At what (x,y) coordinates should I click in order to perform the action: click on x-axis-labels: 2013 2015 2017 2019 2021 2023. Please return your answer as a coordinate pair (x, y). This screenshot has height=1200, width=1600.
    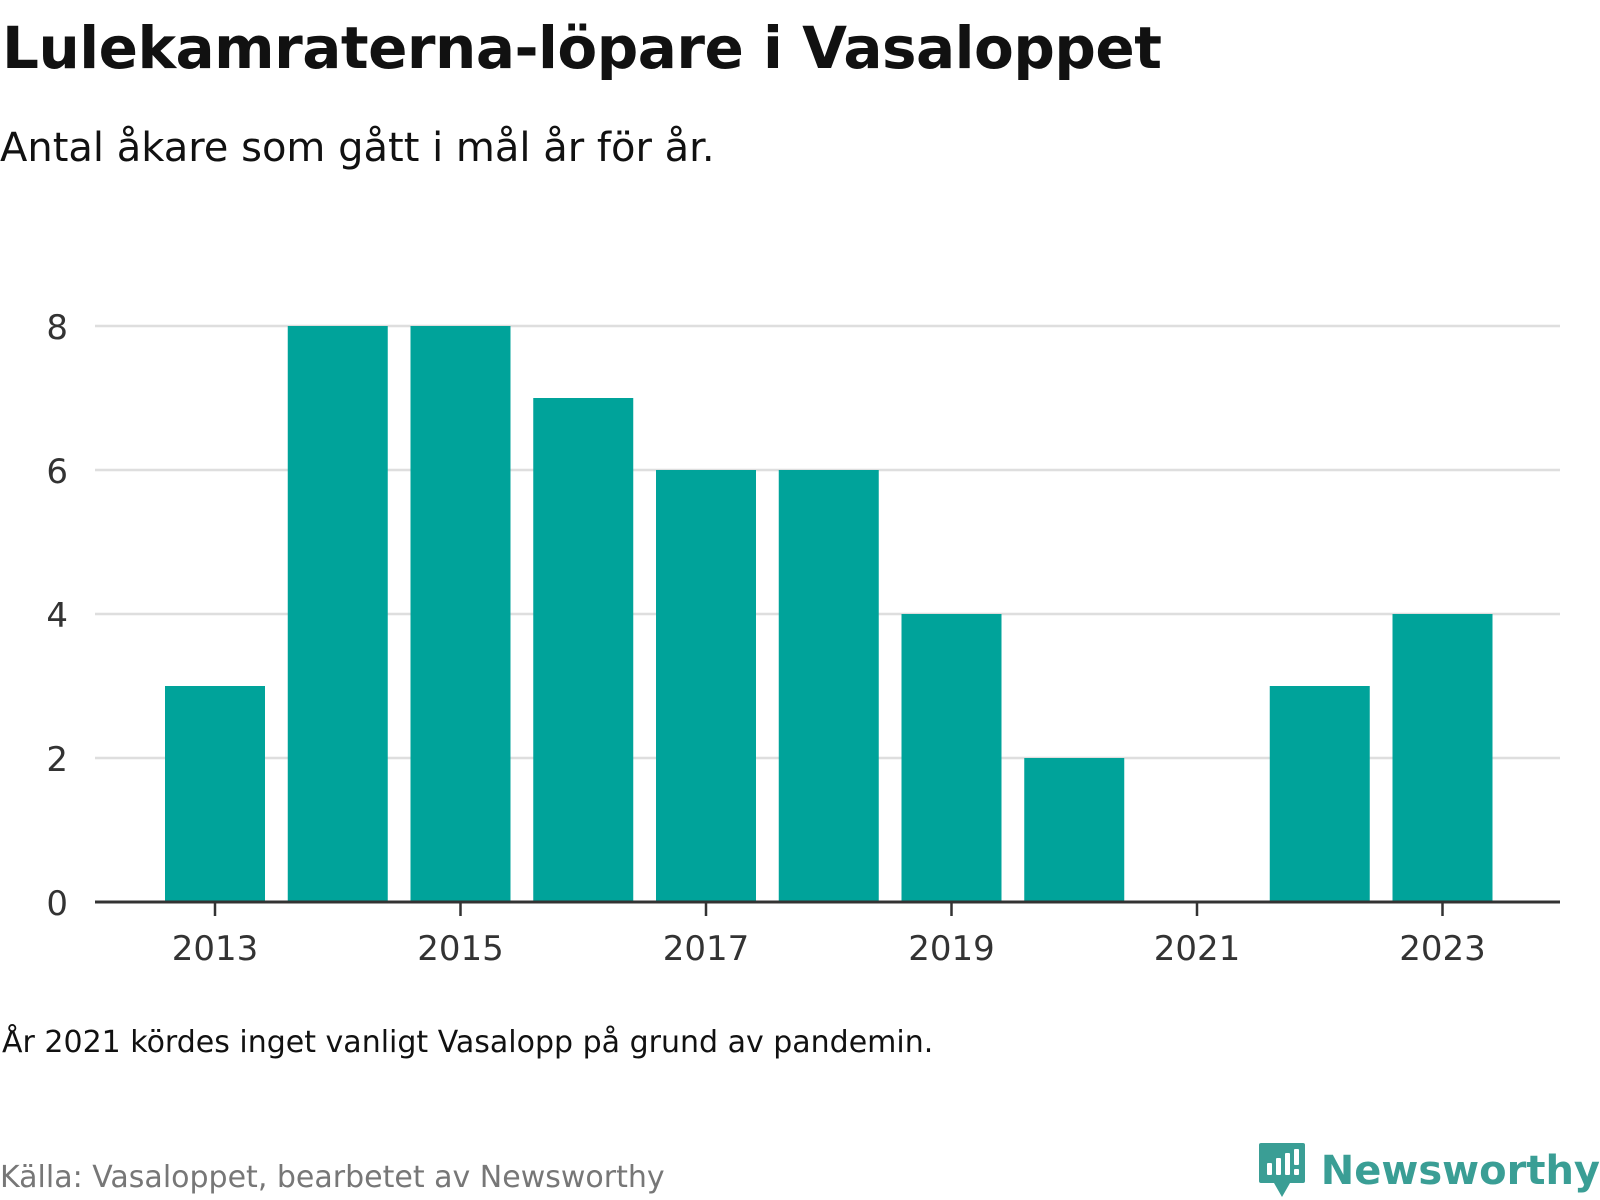
    Looking at the image, I should click on (829, 949).